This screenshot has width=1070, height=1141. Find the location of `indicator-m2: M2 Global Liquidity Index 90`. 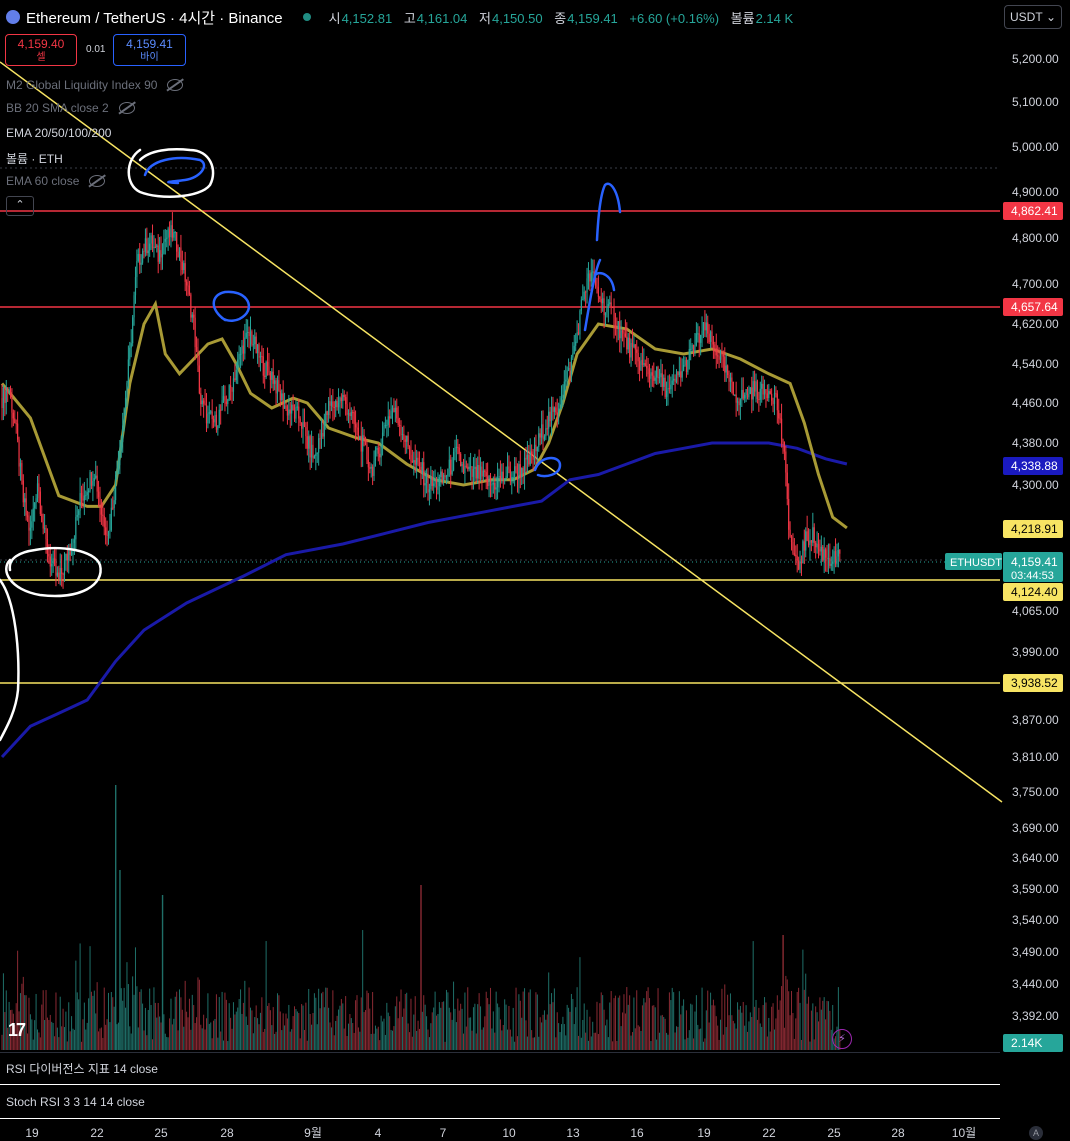

indicator-m2: M2 Global Liquidity Index 90 is located at coordinates (95, 85).